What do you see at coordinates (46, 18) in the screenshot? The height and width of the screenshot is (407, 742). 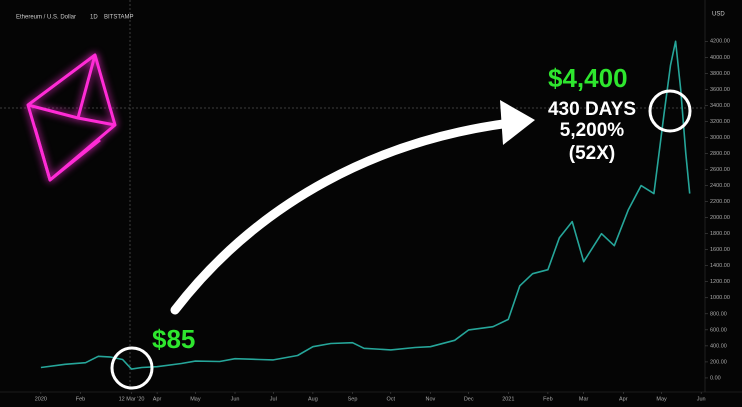 I see `chart-title: Ethereum / U.S. Dollar` at bounding box center [46, 18].